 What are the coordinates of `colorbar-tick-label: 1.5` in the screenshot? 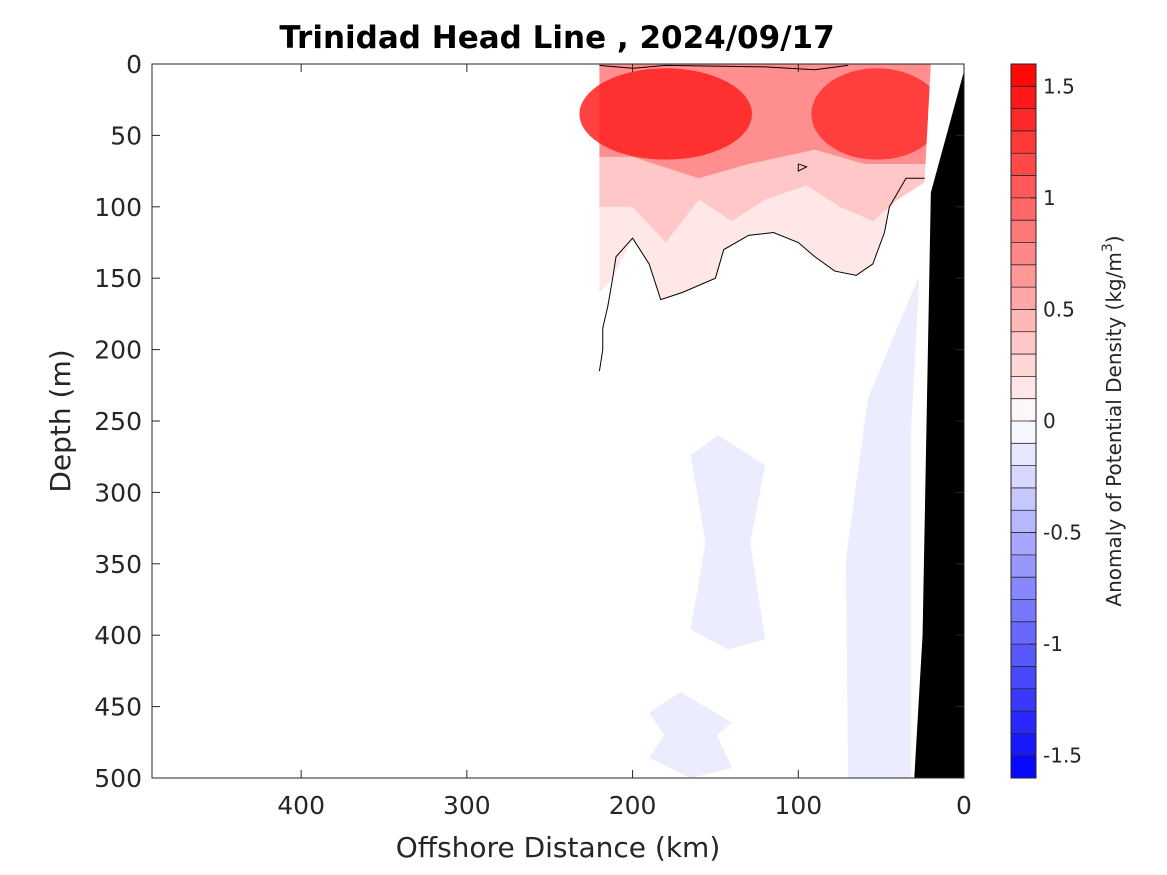 It's located at (1059, 86).